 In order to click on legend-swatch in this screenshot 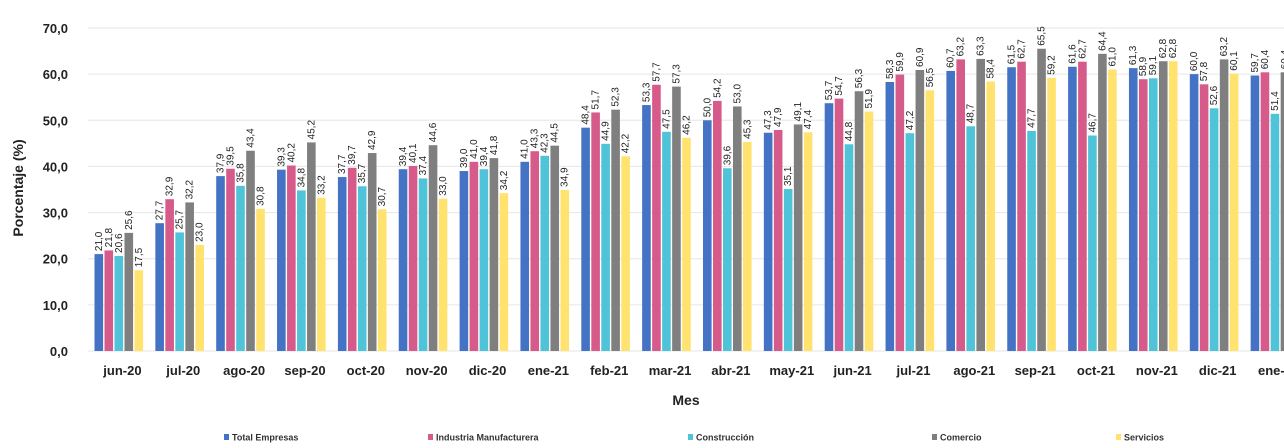, I will do `click(226, 437)`.